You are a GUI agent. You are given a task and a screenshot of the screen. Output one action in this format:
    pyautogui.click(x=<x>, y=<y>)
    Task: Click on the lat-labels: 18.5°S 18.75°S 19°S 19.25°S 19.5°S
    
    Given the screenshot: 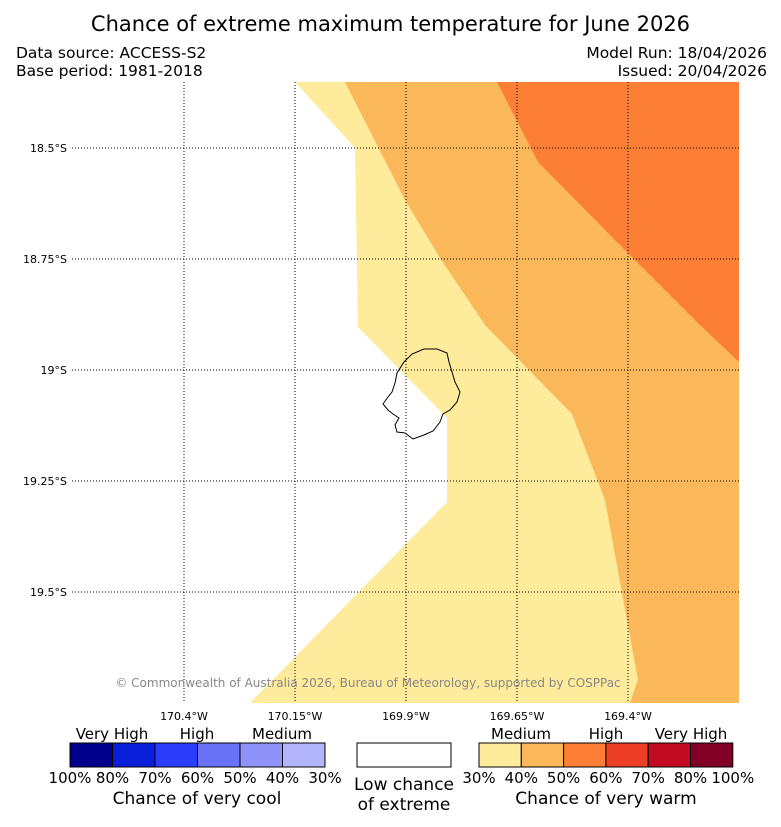 What is the action you would take?
    pyautogui.click(x=45, y=370)
    